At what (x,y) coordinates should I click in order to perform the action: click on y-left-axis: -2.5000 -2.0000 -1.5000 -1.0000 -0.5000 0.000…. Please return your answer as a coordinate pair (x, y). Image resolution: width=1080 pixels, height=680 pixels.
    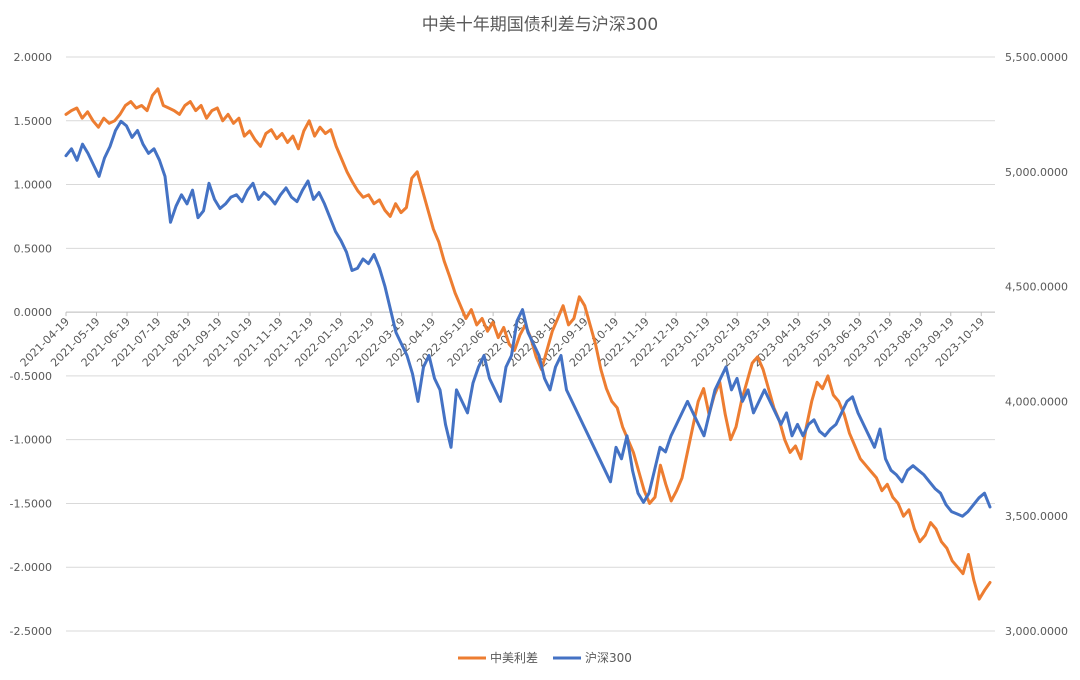
    Looking at the image, I should click on (31, 344).